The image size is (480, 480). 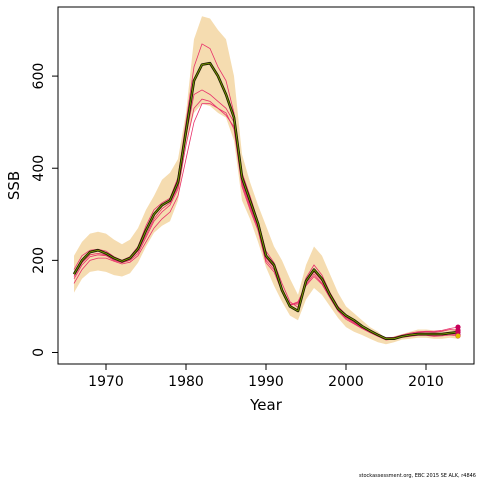 I want to click on x-tick-label: 1990, so click(x=266, y=382).